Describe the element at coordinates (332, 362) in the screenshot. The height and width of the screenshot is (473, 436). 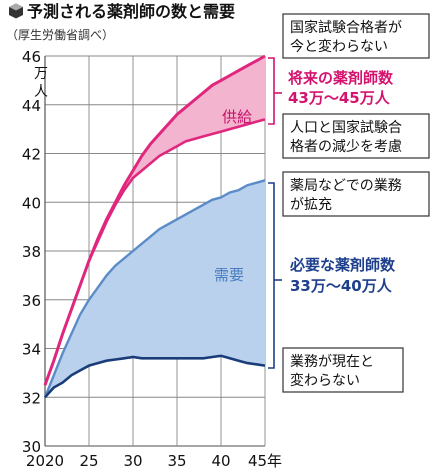
I see `demand-low-line1: 業務が現在と` at that location.